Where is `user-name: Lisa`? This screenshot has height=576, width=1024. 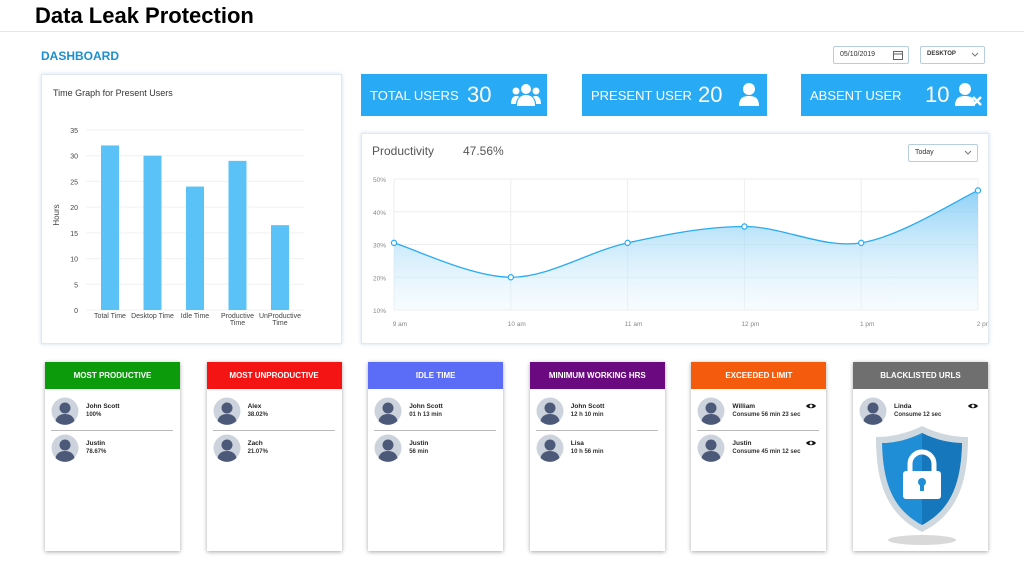
user-name: Lisa is located at coordinates (577, 443).